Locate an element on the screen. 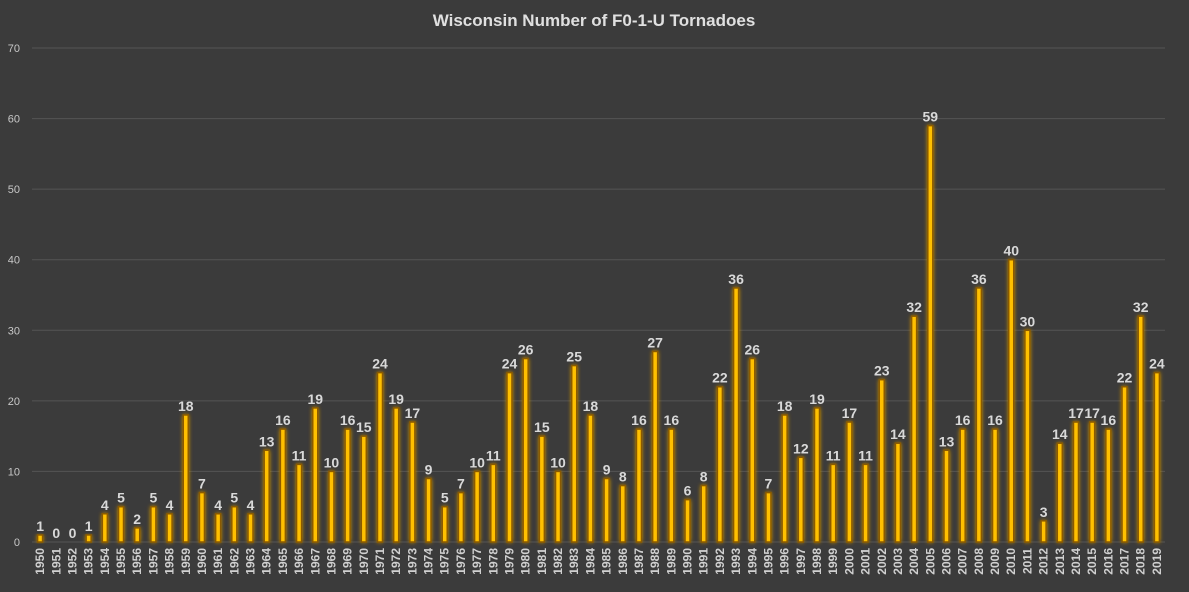  x-tick-label: 1996 is located at coordinates (785, 561).